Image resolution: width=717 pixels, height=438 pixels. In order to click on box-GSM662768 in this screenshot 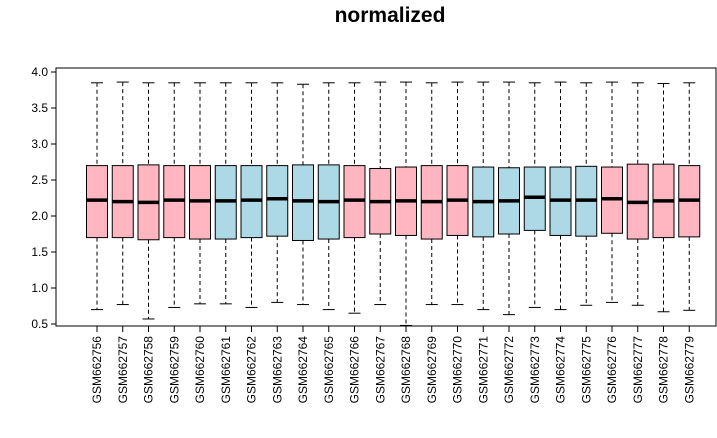, I will do `click(406, 203)`.